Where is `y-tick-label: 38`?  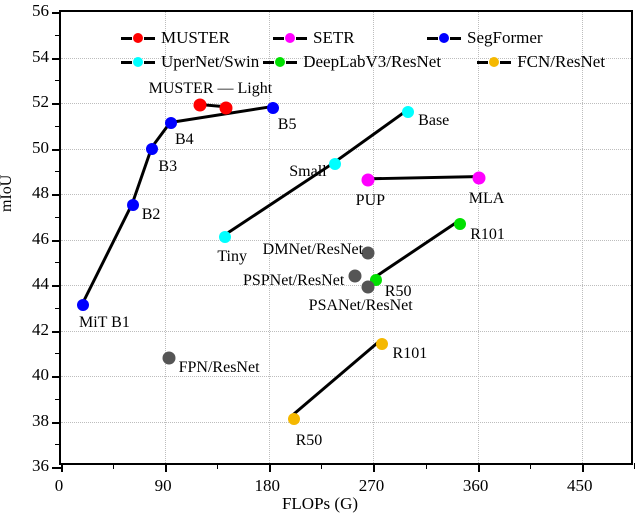
y-tick-label: 38 is located at coordinates (40, 420).